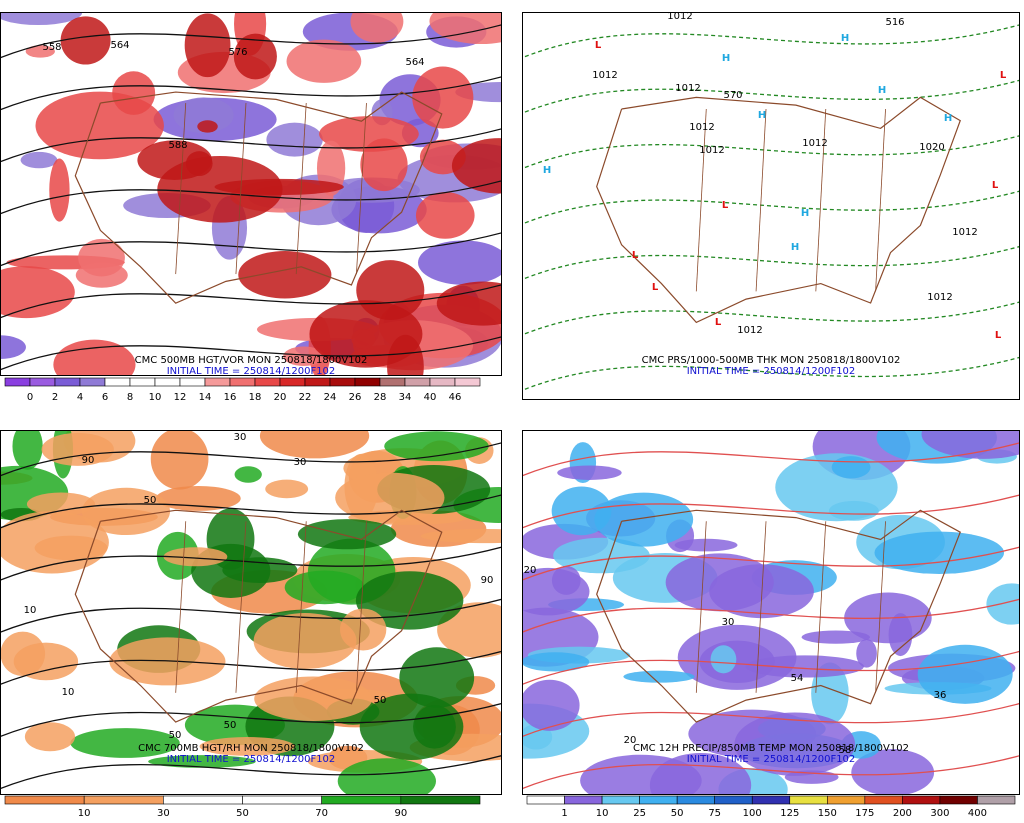  What do you see at coordinates (68, 692) in the screenshot?
I see `map-label: 10` at bounding box center [68, 692].